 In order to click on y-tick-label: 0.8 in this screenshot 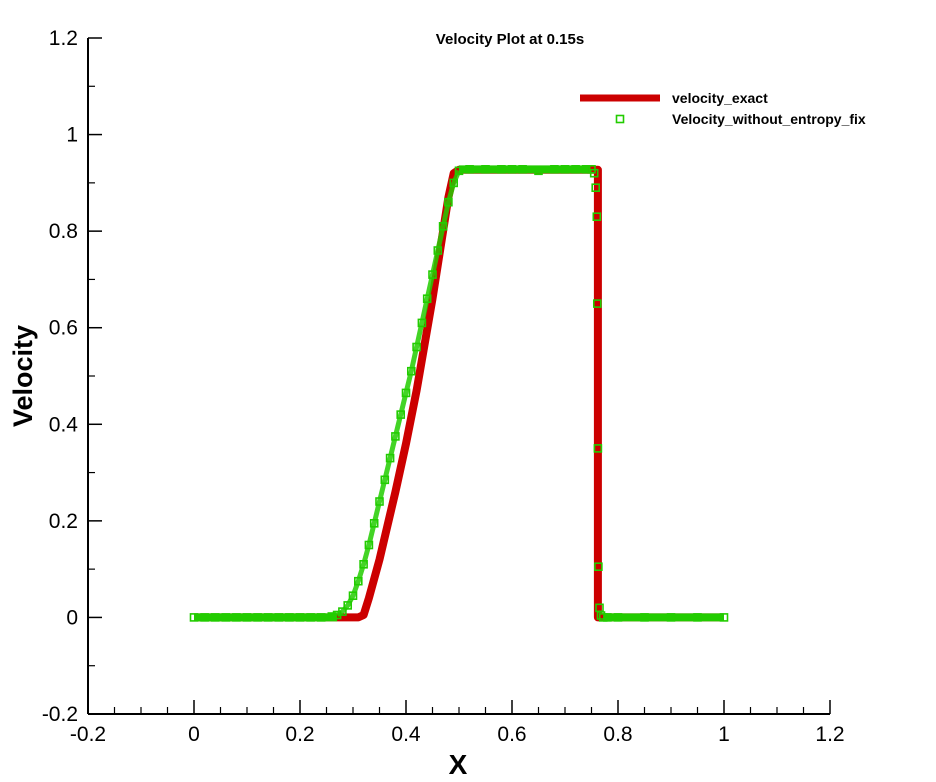, I will do `click(63, 231)`.